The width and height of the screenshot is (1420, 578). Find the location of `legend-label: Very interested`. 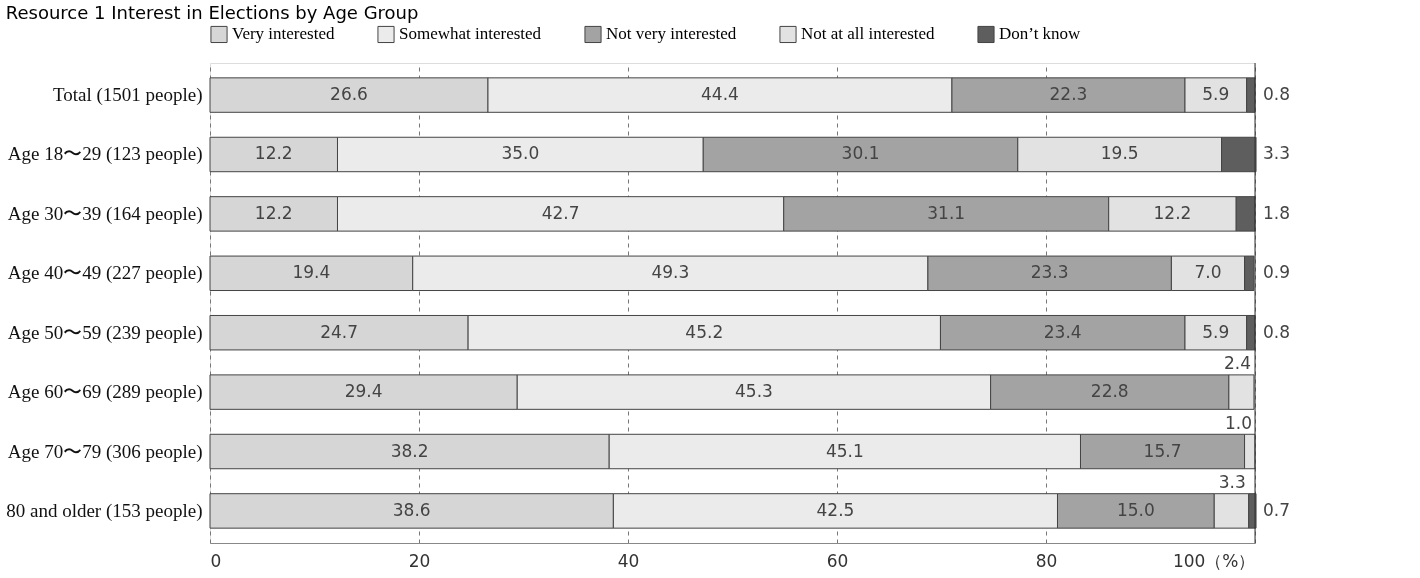

legend-label: Very interested is located at coordinates (283, 34).